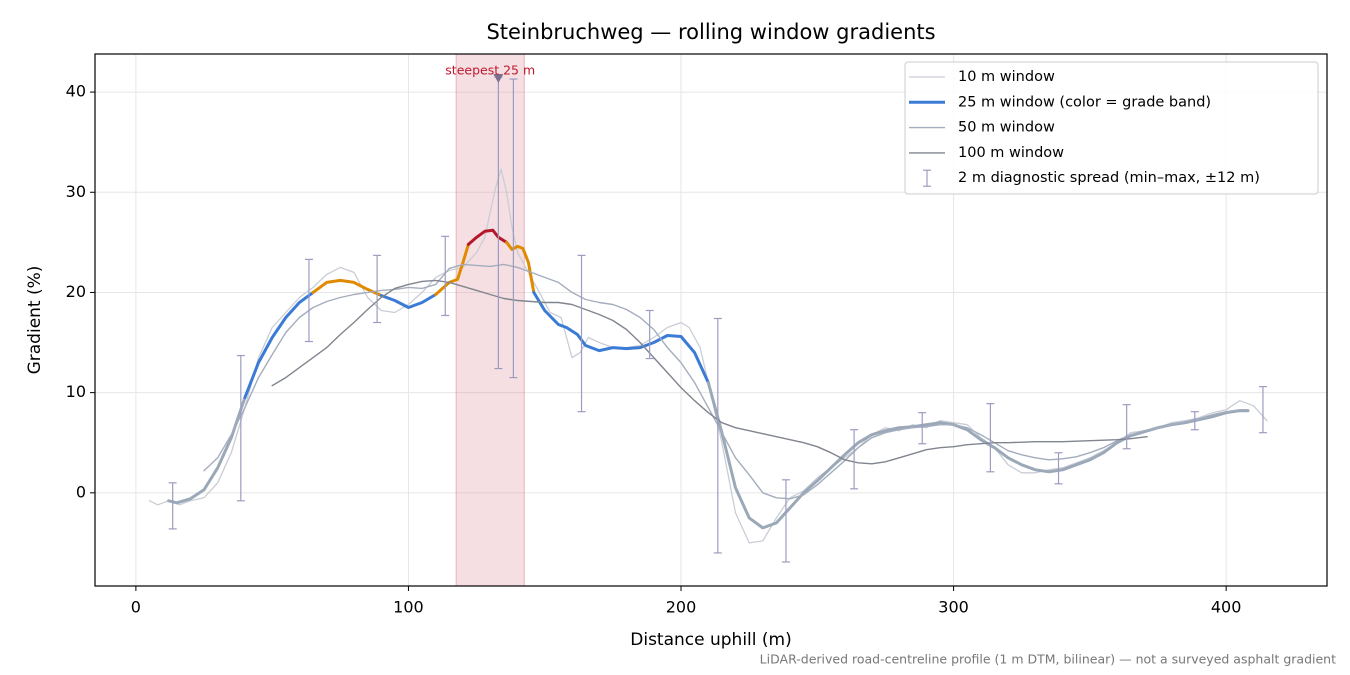  Describe the element at coordinates (35, 320) in the screenshot. I see `y-axis-label: Gradient (%)` at that location.